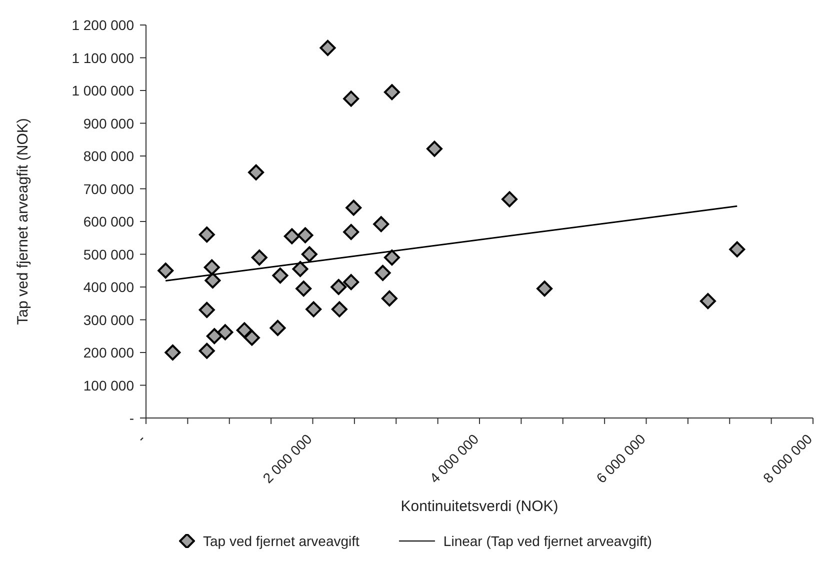 The width and height of the screenshot is (833, 567). What do you see at coordinates (108, 222) in the screenshot?
I see `y-tick-label: 600 000` at bounding box center [108, 222].